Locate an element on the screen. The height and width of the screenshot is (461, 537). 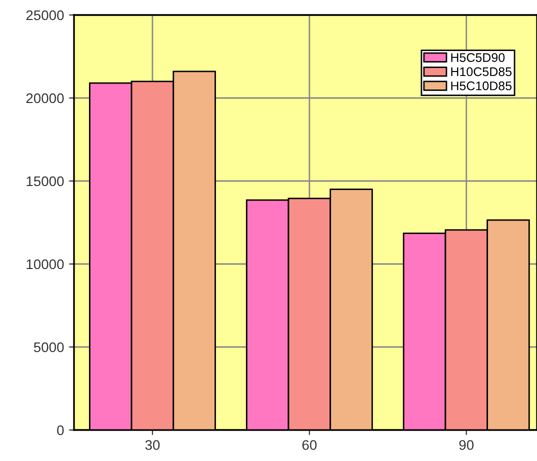
x-tick-label: 90 is located at coordinates (466, 445).